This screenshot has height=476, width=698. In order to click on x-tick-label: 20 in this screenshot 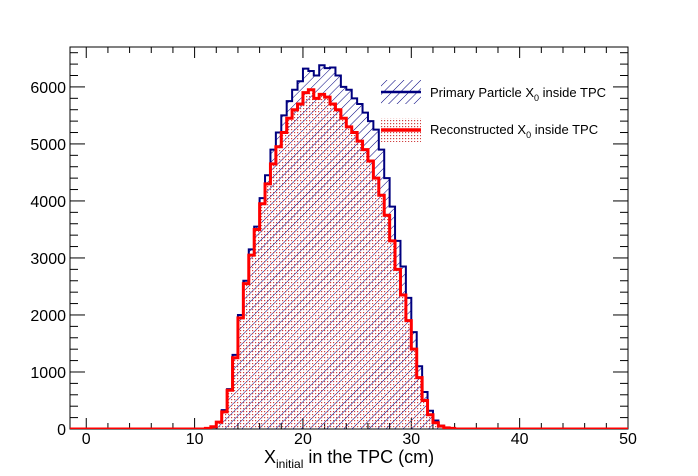, I will do `click(303, 439)`.